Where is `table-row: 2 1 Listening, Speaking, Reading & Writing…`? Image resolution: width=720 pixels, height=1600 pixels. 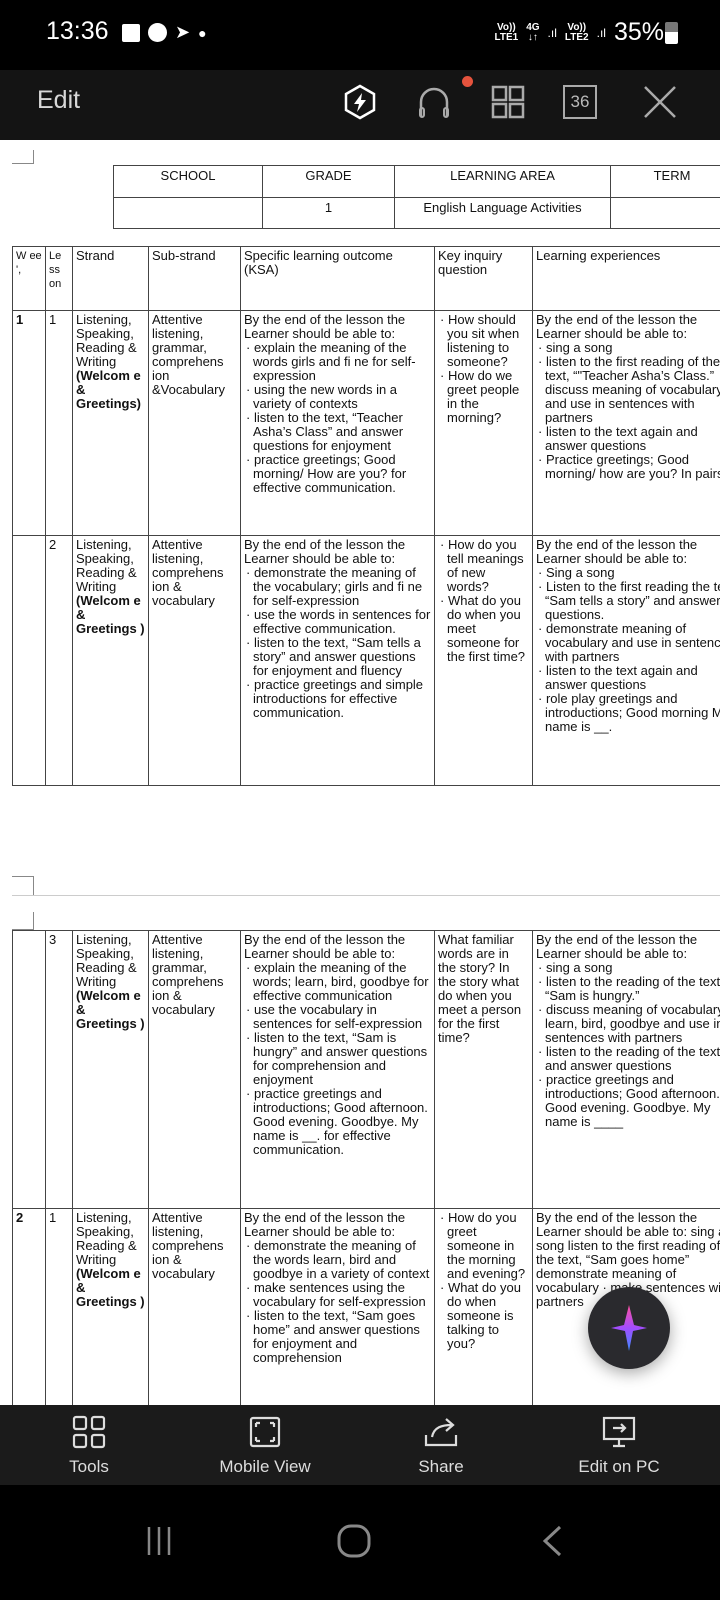
table-row: 2 1 Listening, Speaking, Reading & Writing… is located at coordinates (366, 1306).